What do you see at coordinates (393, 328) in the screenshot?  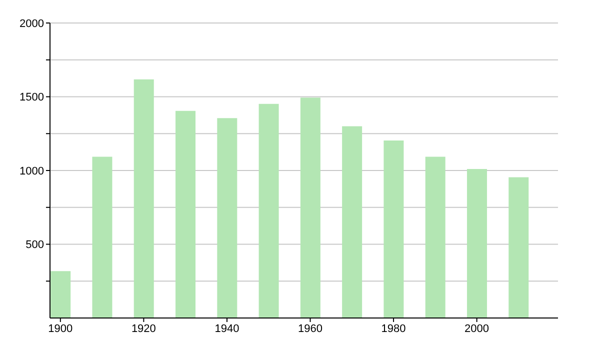 I see `x-tick-label: 1980` at bounding box center [393, 328].